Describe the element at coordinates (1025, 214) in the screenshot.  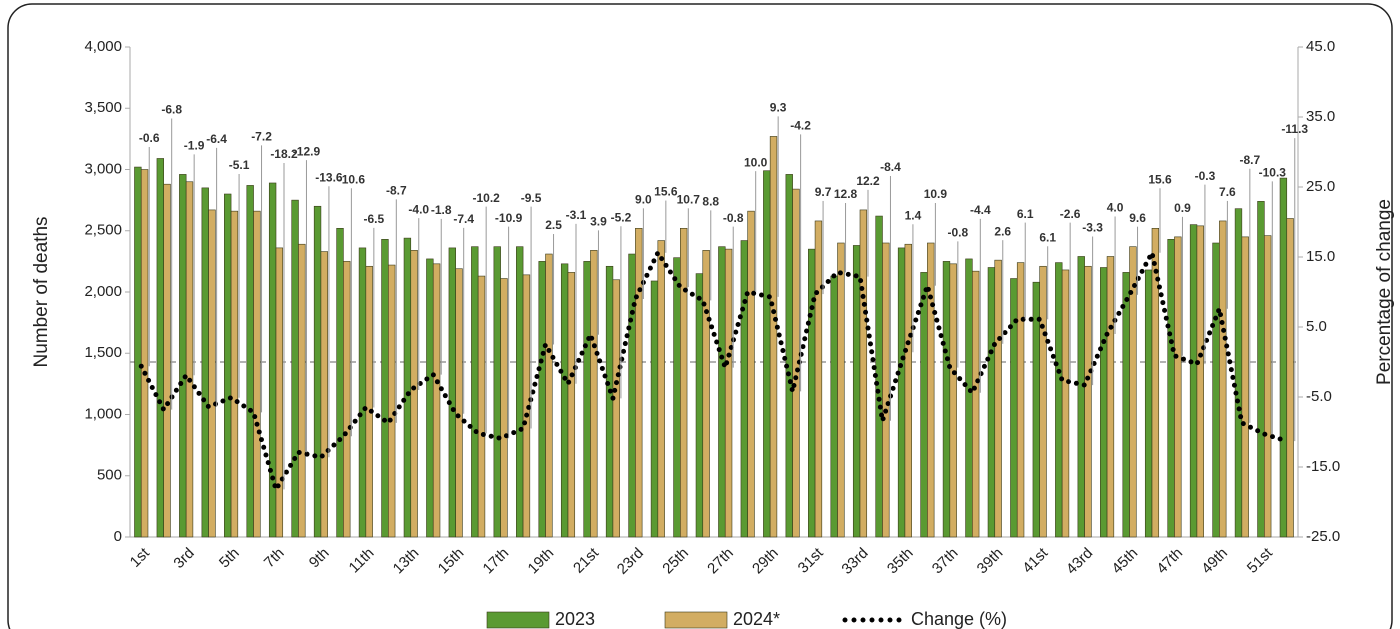
I see `data-label: 6.1` at that location.